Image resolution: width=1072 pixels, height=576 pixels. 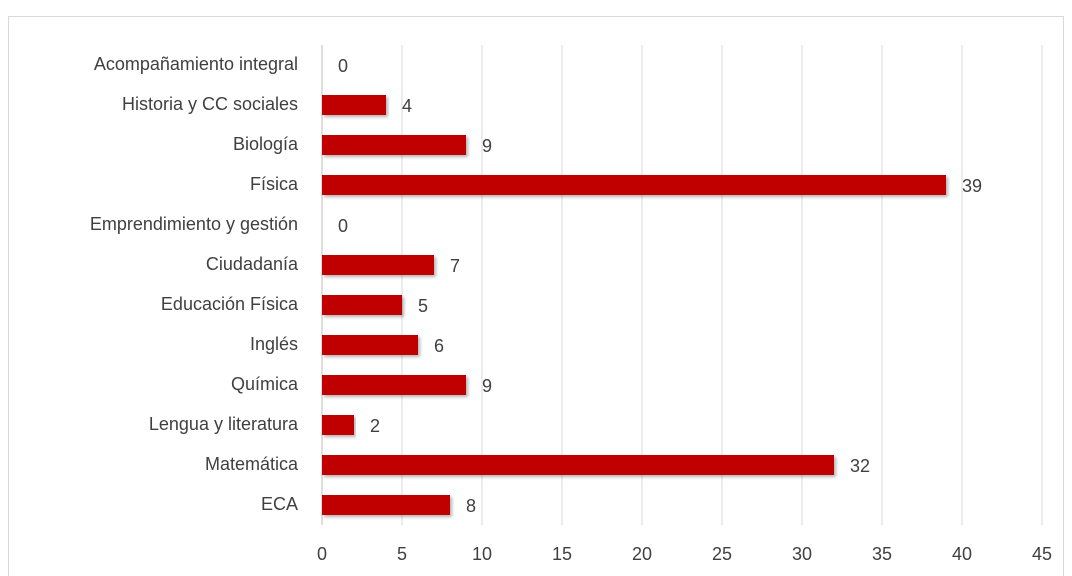 What do you see at coordinates (266, 144) in the screenshot?
I see `y-tick-label: Biología` at bounding box center [266, 144].